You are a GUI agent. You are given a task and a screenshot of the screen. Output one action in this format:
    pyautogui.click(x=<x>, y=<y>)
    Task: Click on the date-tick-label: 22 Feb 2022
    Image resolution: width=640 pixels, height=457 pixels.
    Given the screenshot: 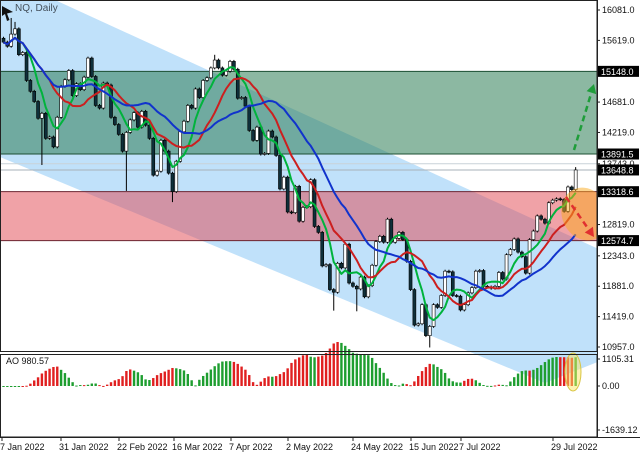 What is the action you would take?
    pyautogui.click(x=142, y=447)
    